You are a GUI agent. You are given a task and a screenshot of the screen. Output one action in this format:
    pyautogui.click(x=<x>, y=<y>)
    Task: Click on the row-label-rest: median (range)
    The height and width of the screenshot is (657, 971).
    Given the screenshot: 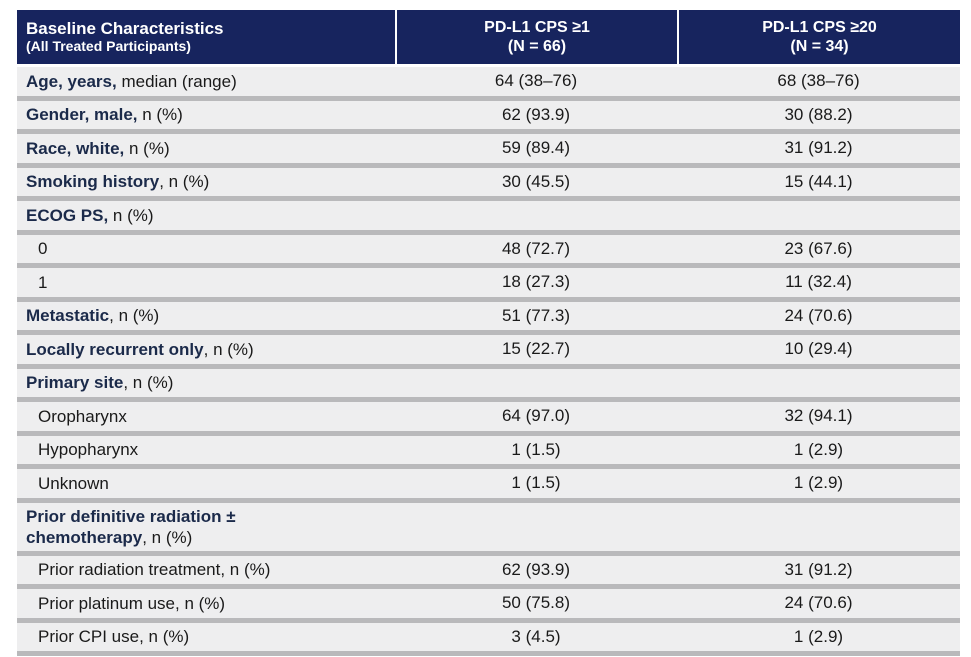 What is the action you would take?
    pyautogui.click(x=176, y=81)
    